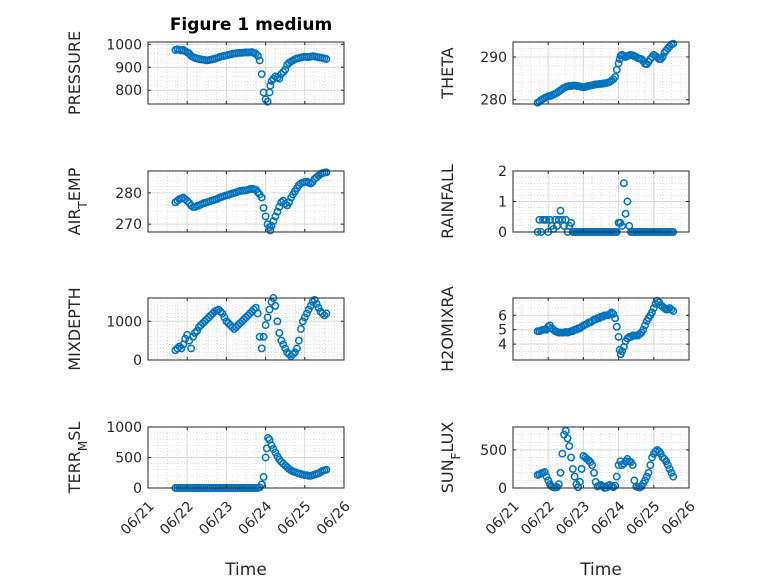  What do you see at coordinates (251, 25) in the screenshot?
I see `figure-title: Figure 1 medium` at bounding box center [251, 25].